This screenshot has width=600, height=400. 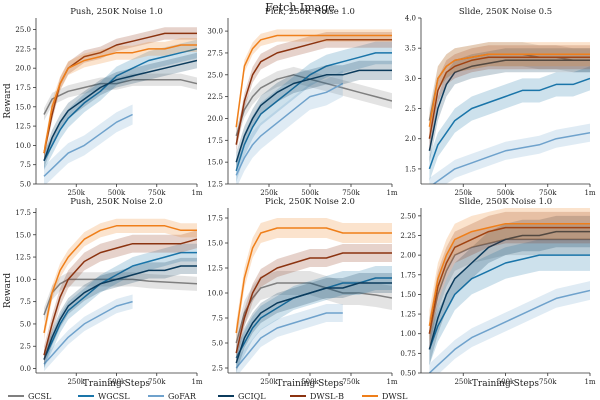 What do you see at coordinates (300, 7) in the screenshot?
I see `figure-title: Fetch Image` at bounding box center [300, 7].